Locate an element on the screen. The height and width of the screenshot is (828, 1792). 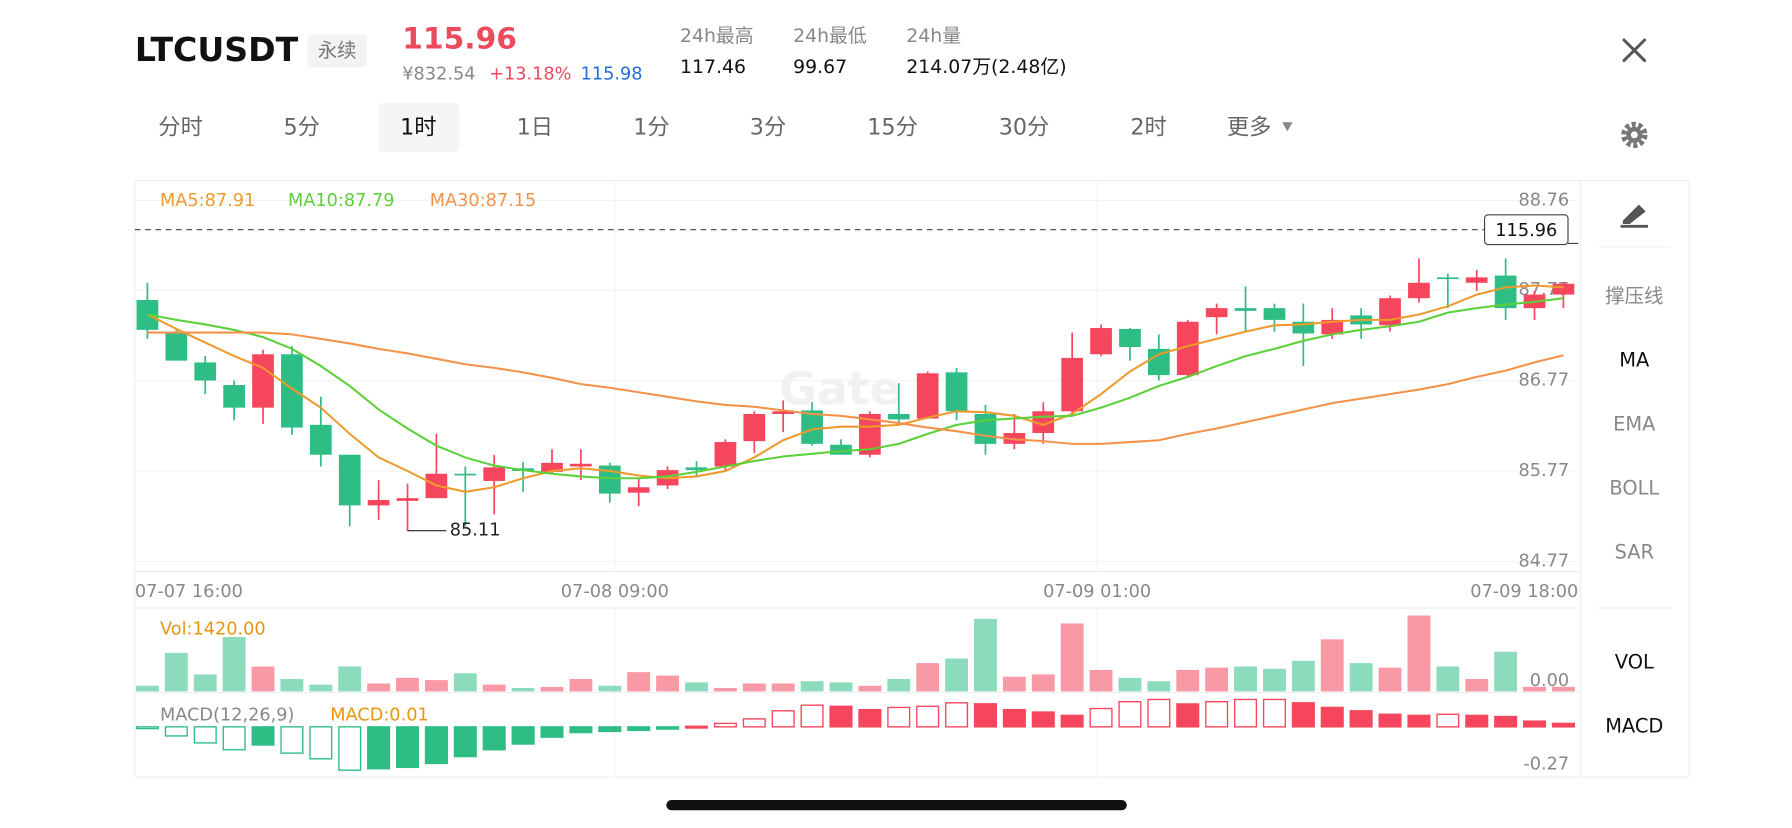
tab: 30分 is located at coordinates (1024, 127).